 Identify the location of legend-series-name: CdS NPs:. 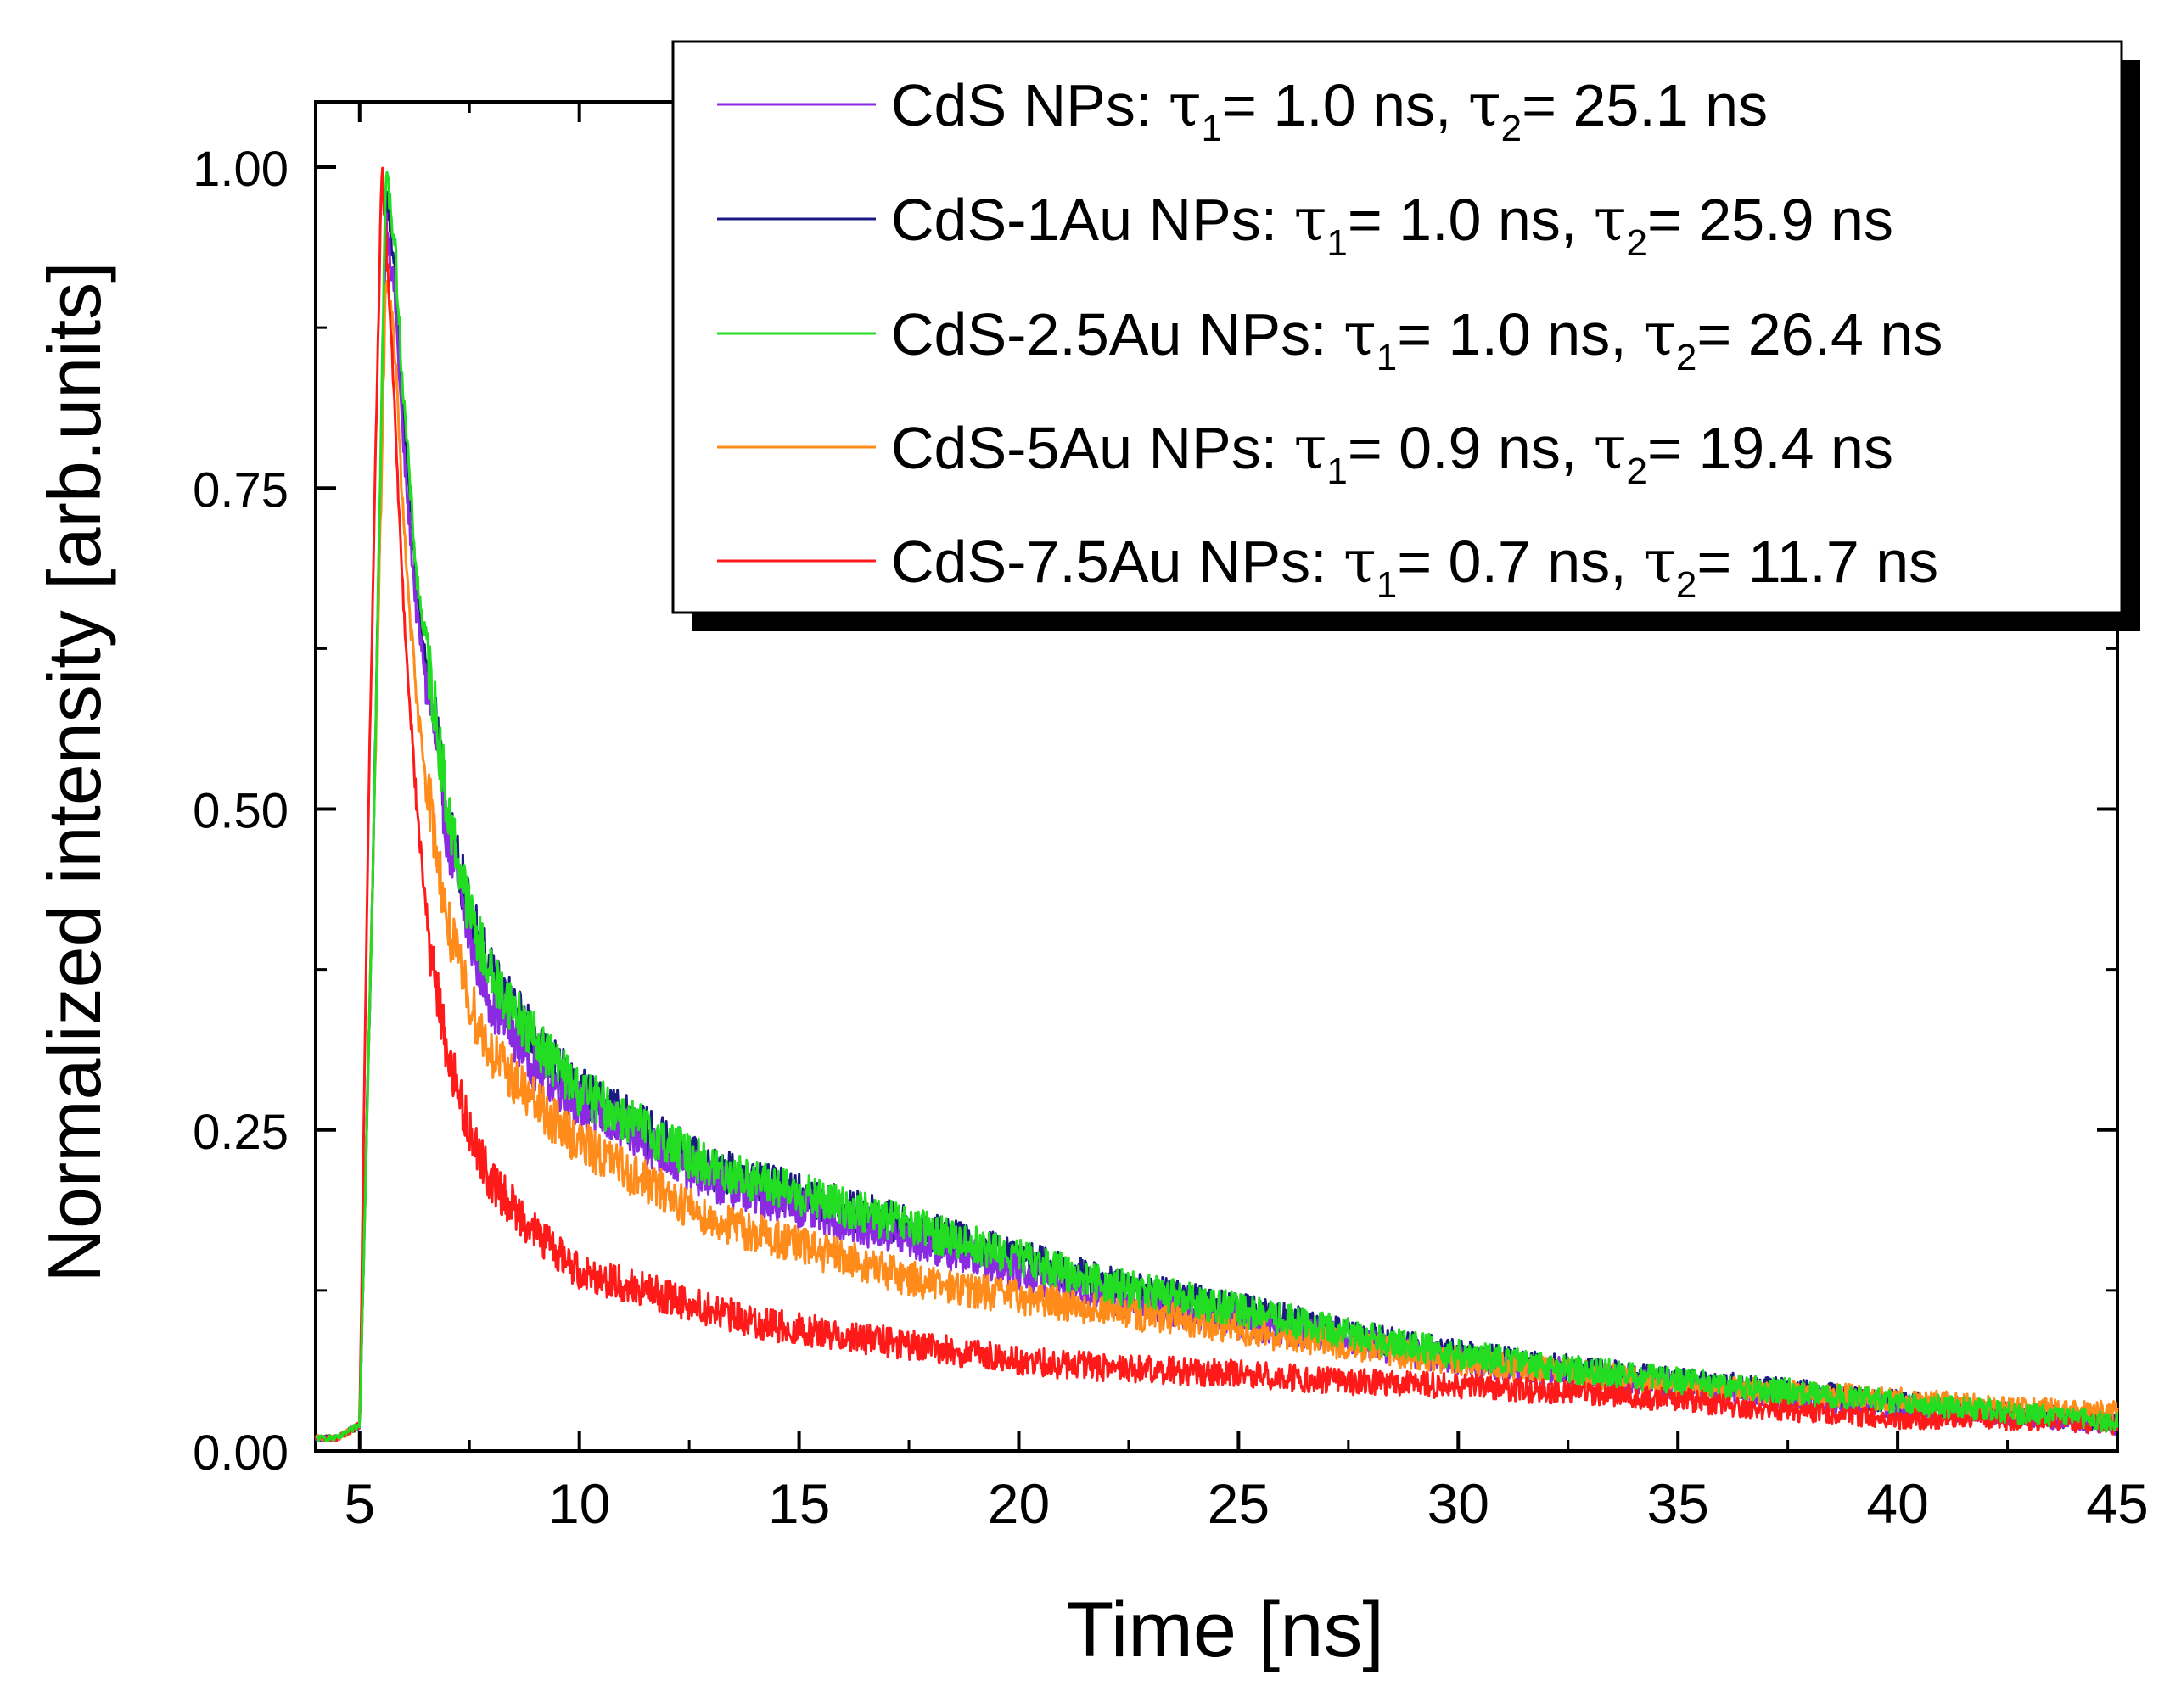
(1030, 105).